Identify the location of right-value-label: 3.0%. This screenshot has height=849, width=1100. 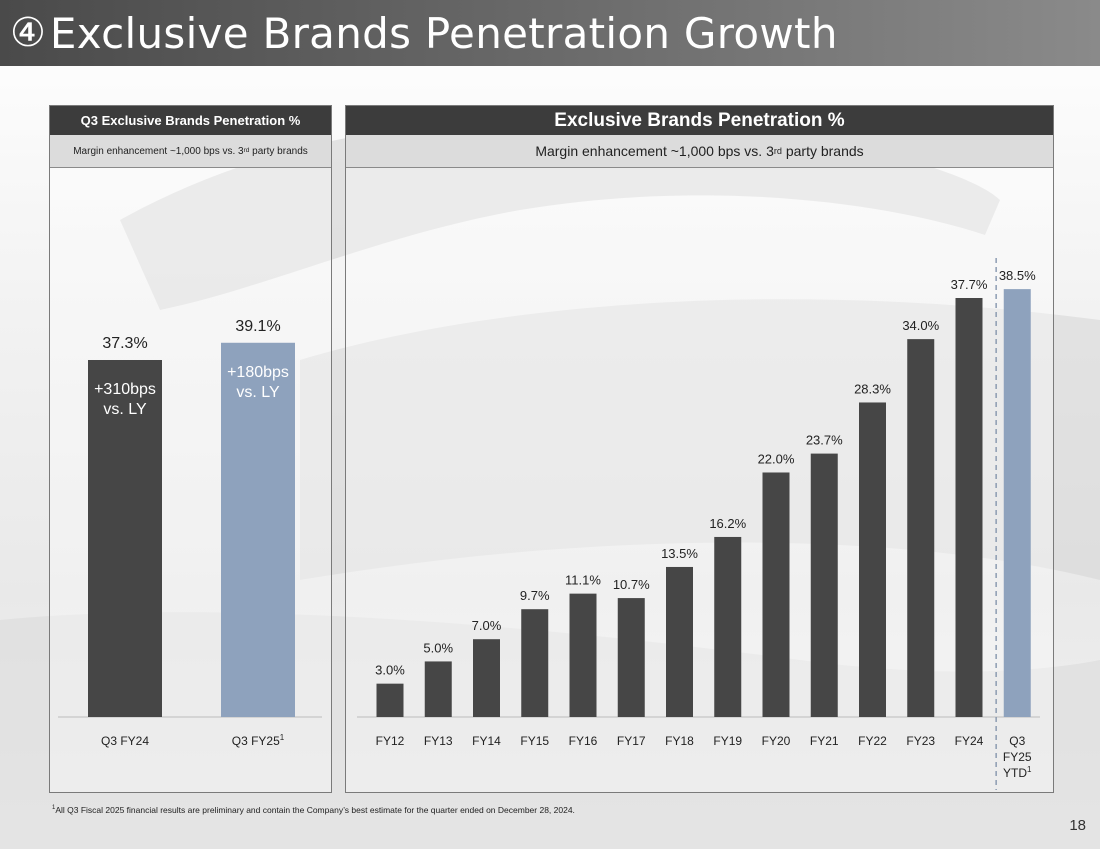
(390, 670).